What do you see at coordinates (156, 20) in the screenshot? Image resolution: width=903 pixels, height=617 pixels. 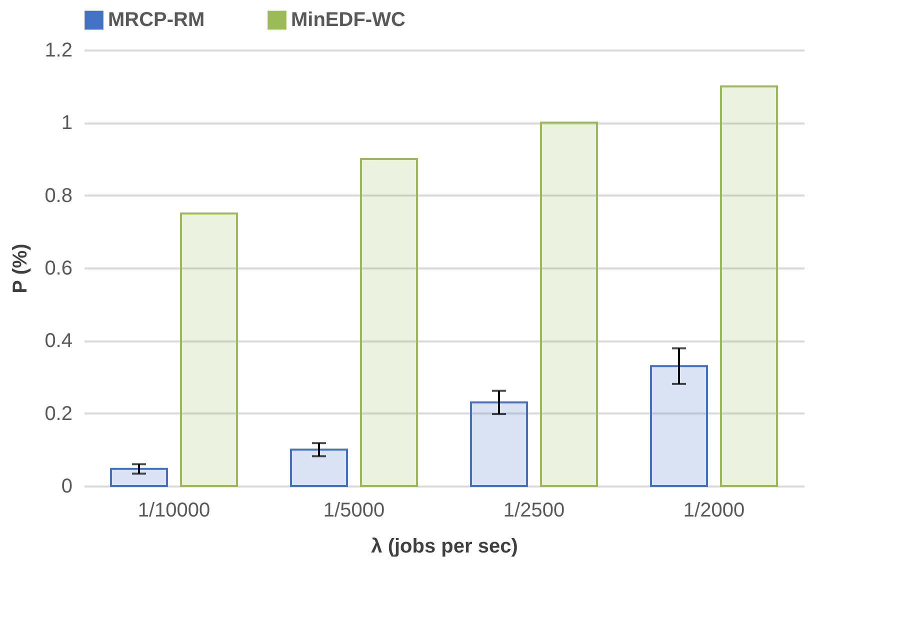 I see `legend-label: MRCP-RM` at bounding box center [156, 20].